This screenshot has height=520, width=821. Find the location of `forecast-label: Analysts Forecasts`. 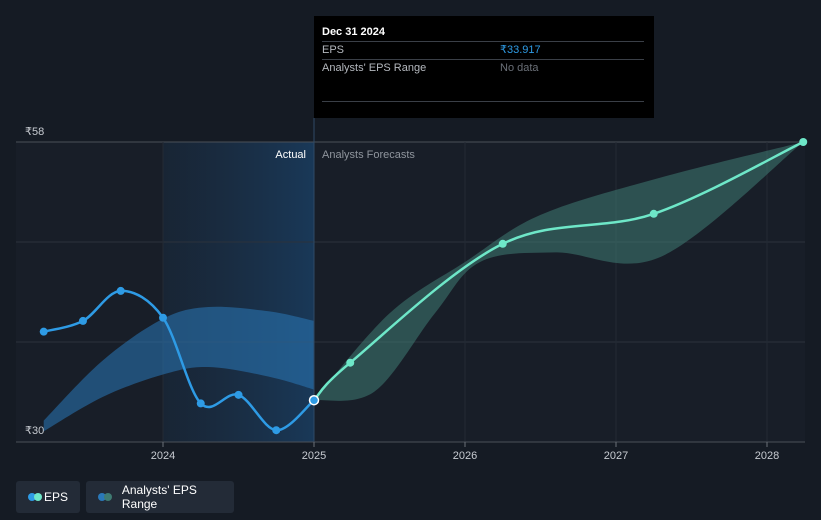

forecast-label: Analysts Forecasts is located at coordinates (368, 155).